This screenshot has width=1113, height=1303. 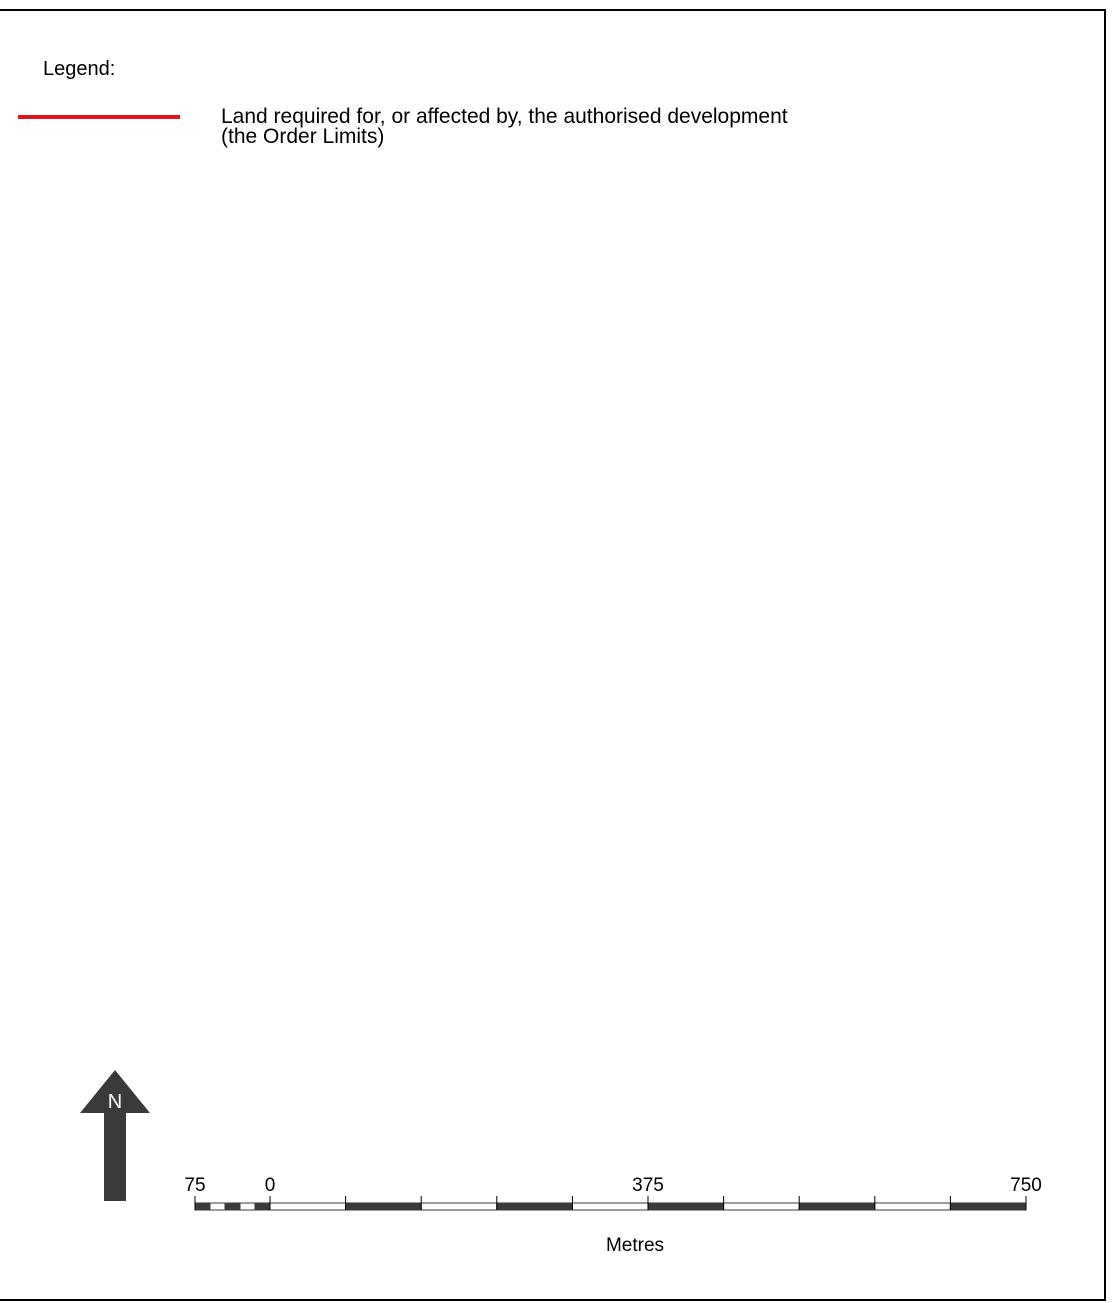 I want to click on scale-bar-ticks, so click(x=610, y=1203).